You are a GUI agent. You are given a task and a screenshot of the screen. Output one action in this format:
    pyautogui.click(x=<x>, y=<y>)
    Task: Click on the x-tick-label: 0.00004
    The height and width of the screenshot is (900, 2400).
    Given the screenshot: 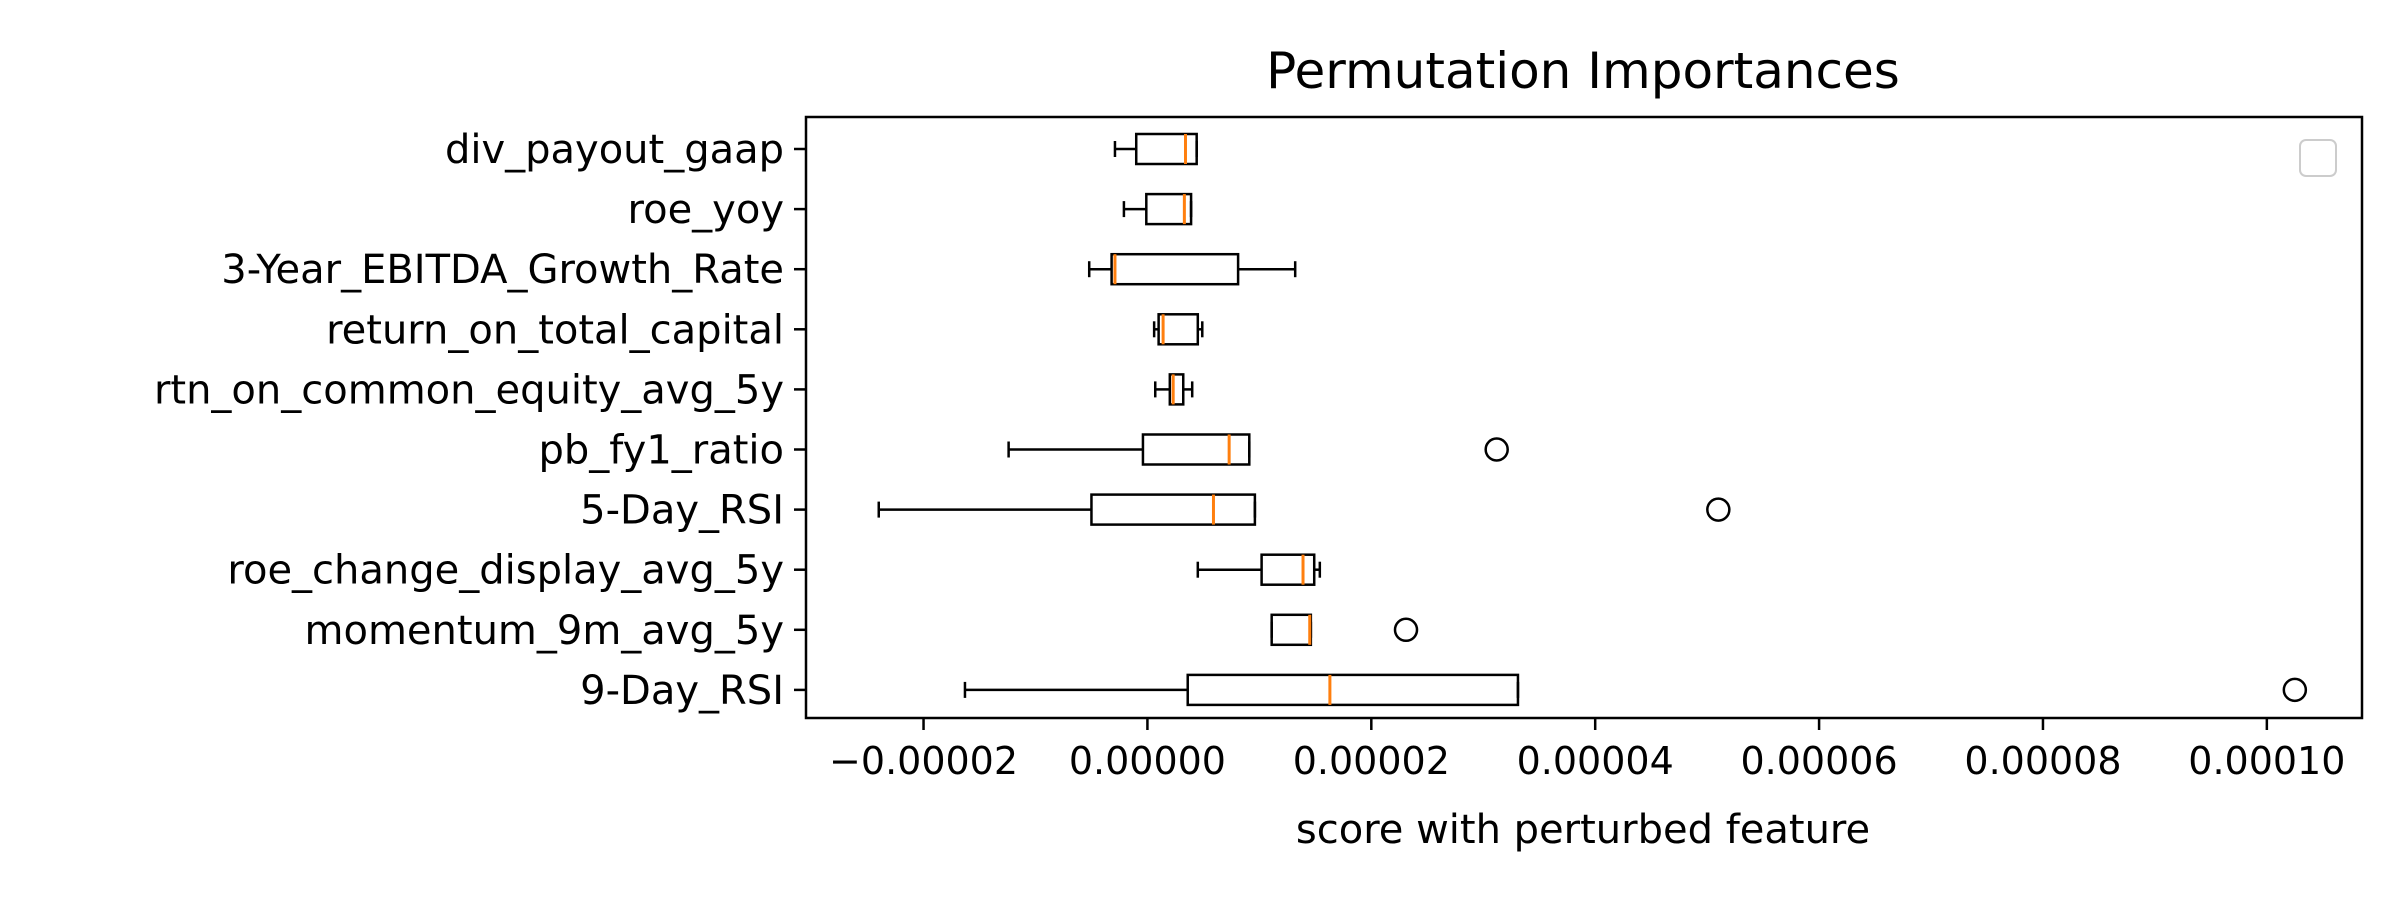 What is the action you would take?
    pyautogui.click(x=1595, y=761)
    